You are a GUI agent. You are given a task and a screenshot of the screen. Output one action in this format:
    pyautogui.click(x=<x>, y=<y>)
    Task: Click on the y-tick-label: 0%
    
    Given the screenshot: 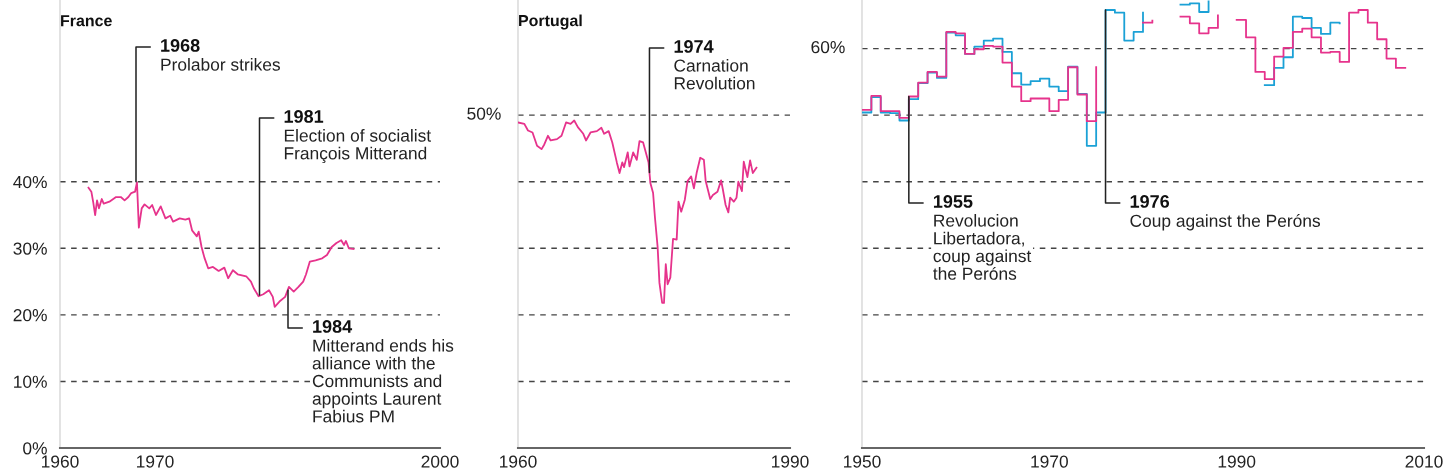 What is the action you would take?
    pyautogui.click(x=35, y=448)
    